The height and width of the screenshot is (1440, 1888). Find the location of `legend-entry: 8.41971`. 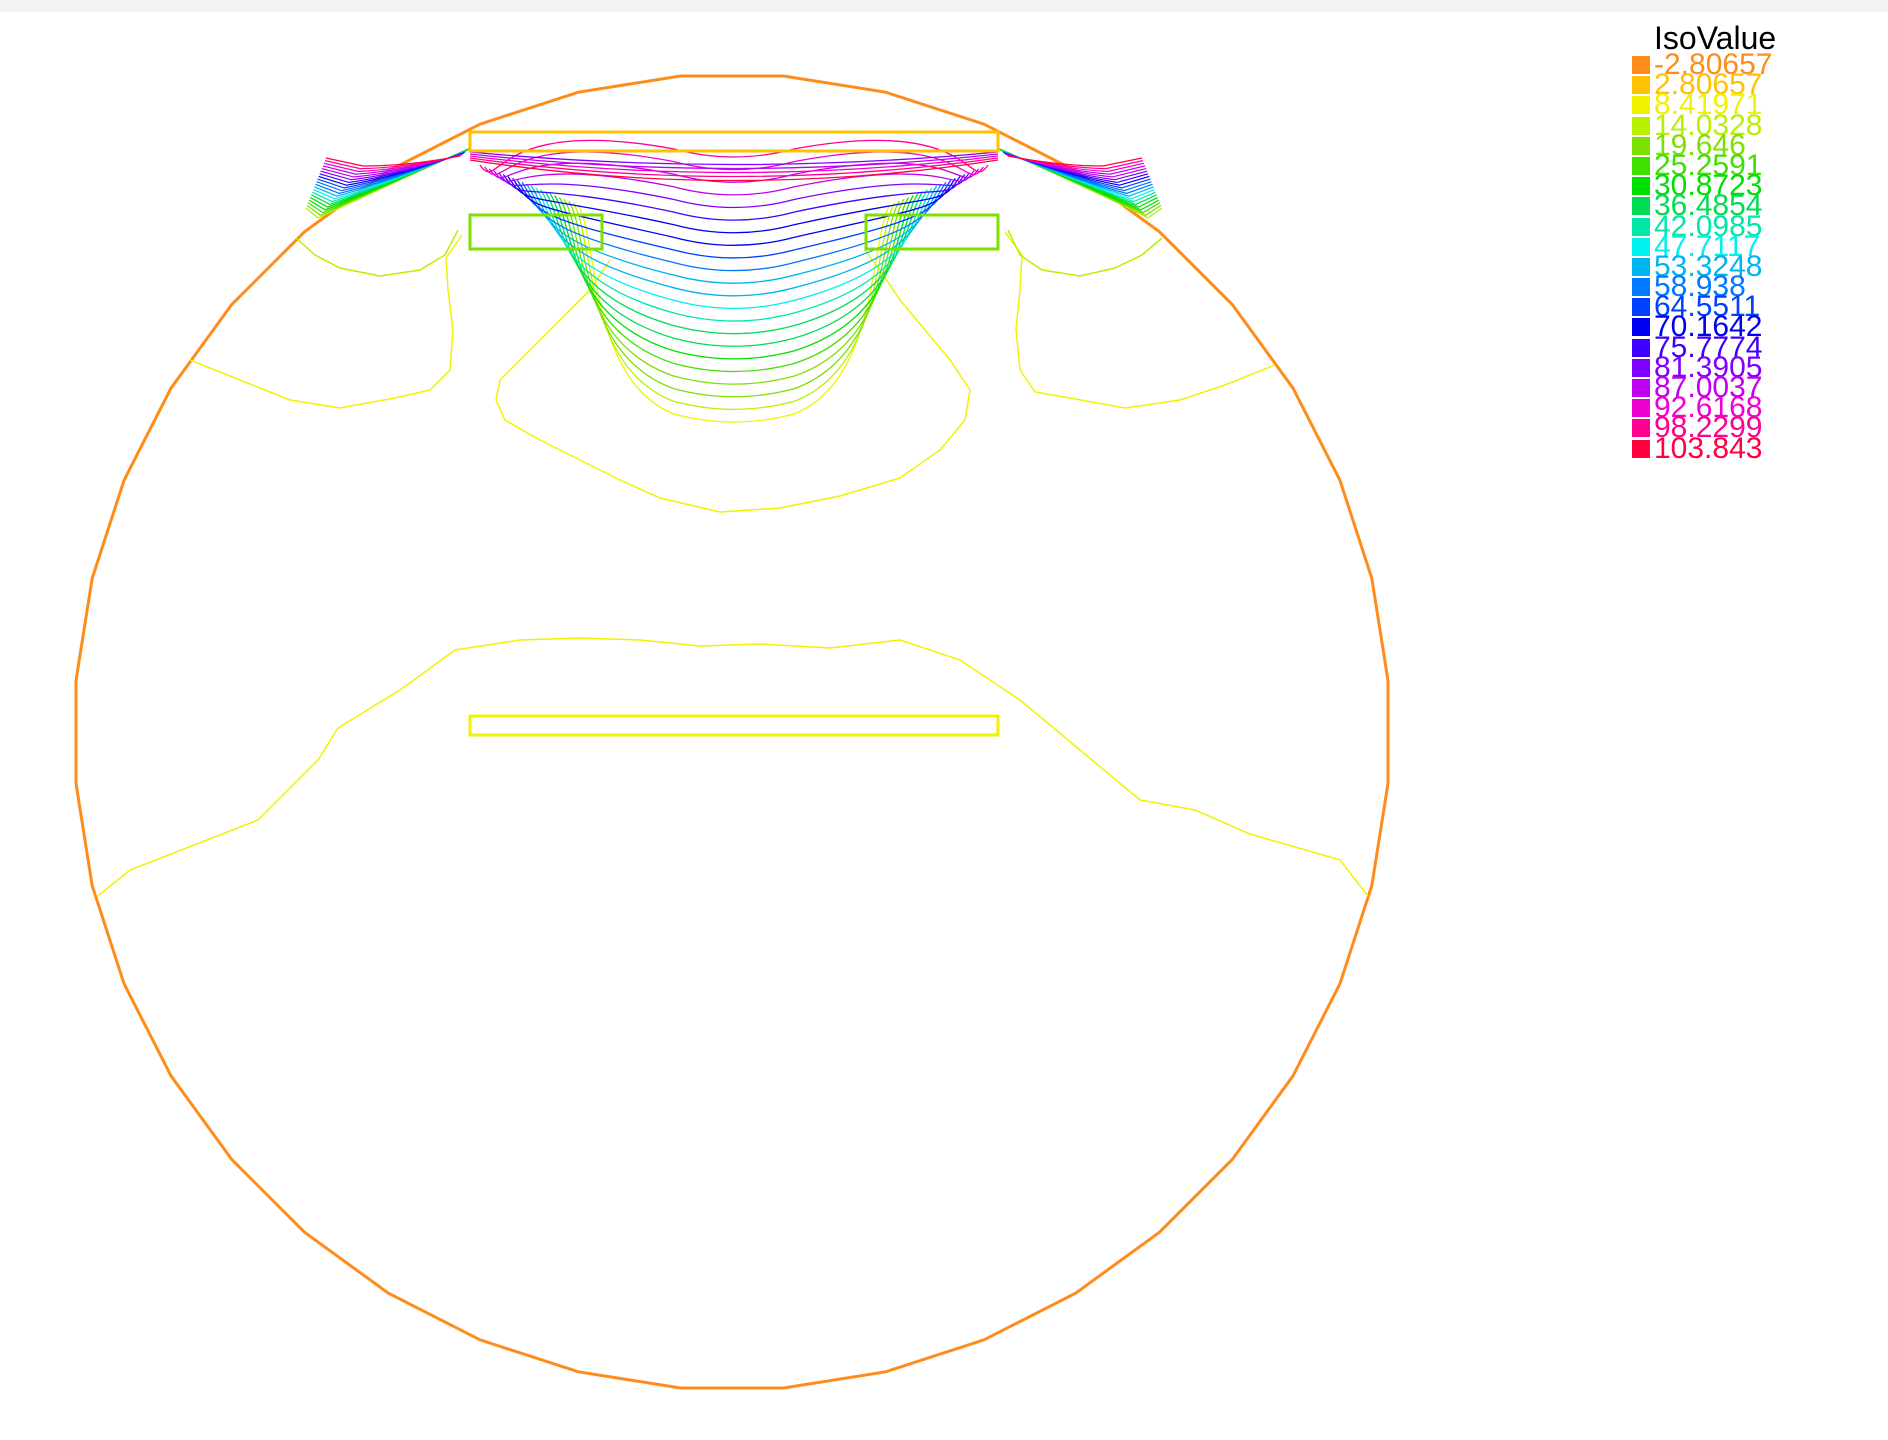

legend-entry: 8.41971 is located at coordinates (1725, 105).